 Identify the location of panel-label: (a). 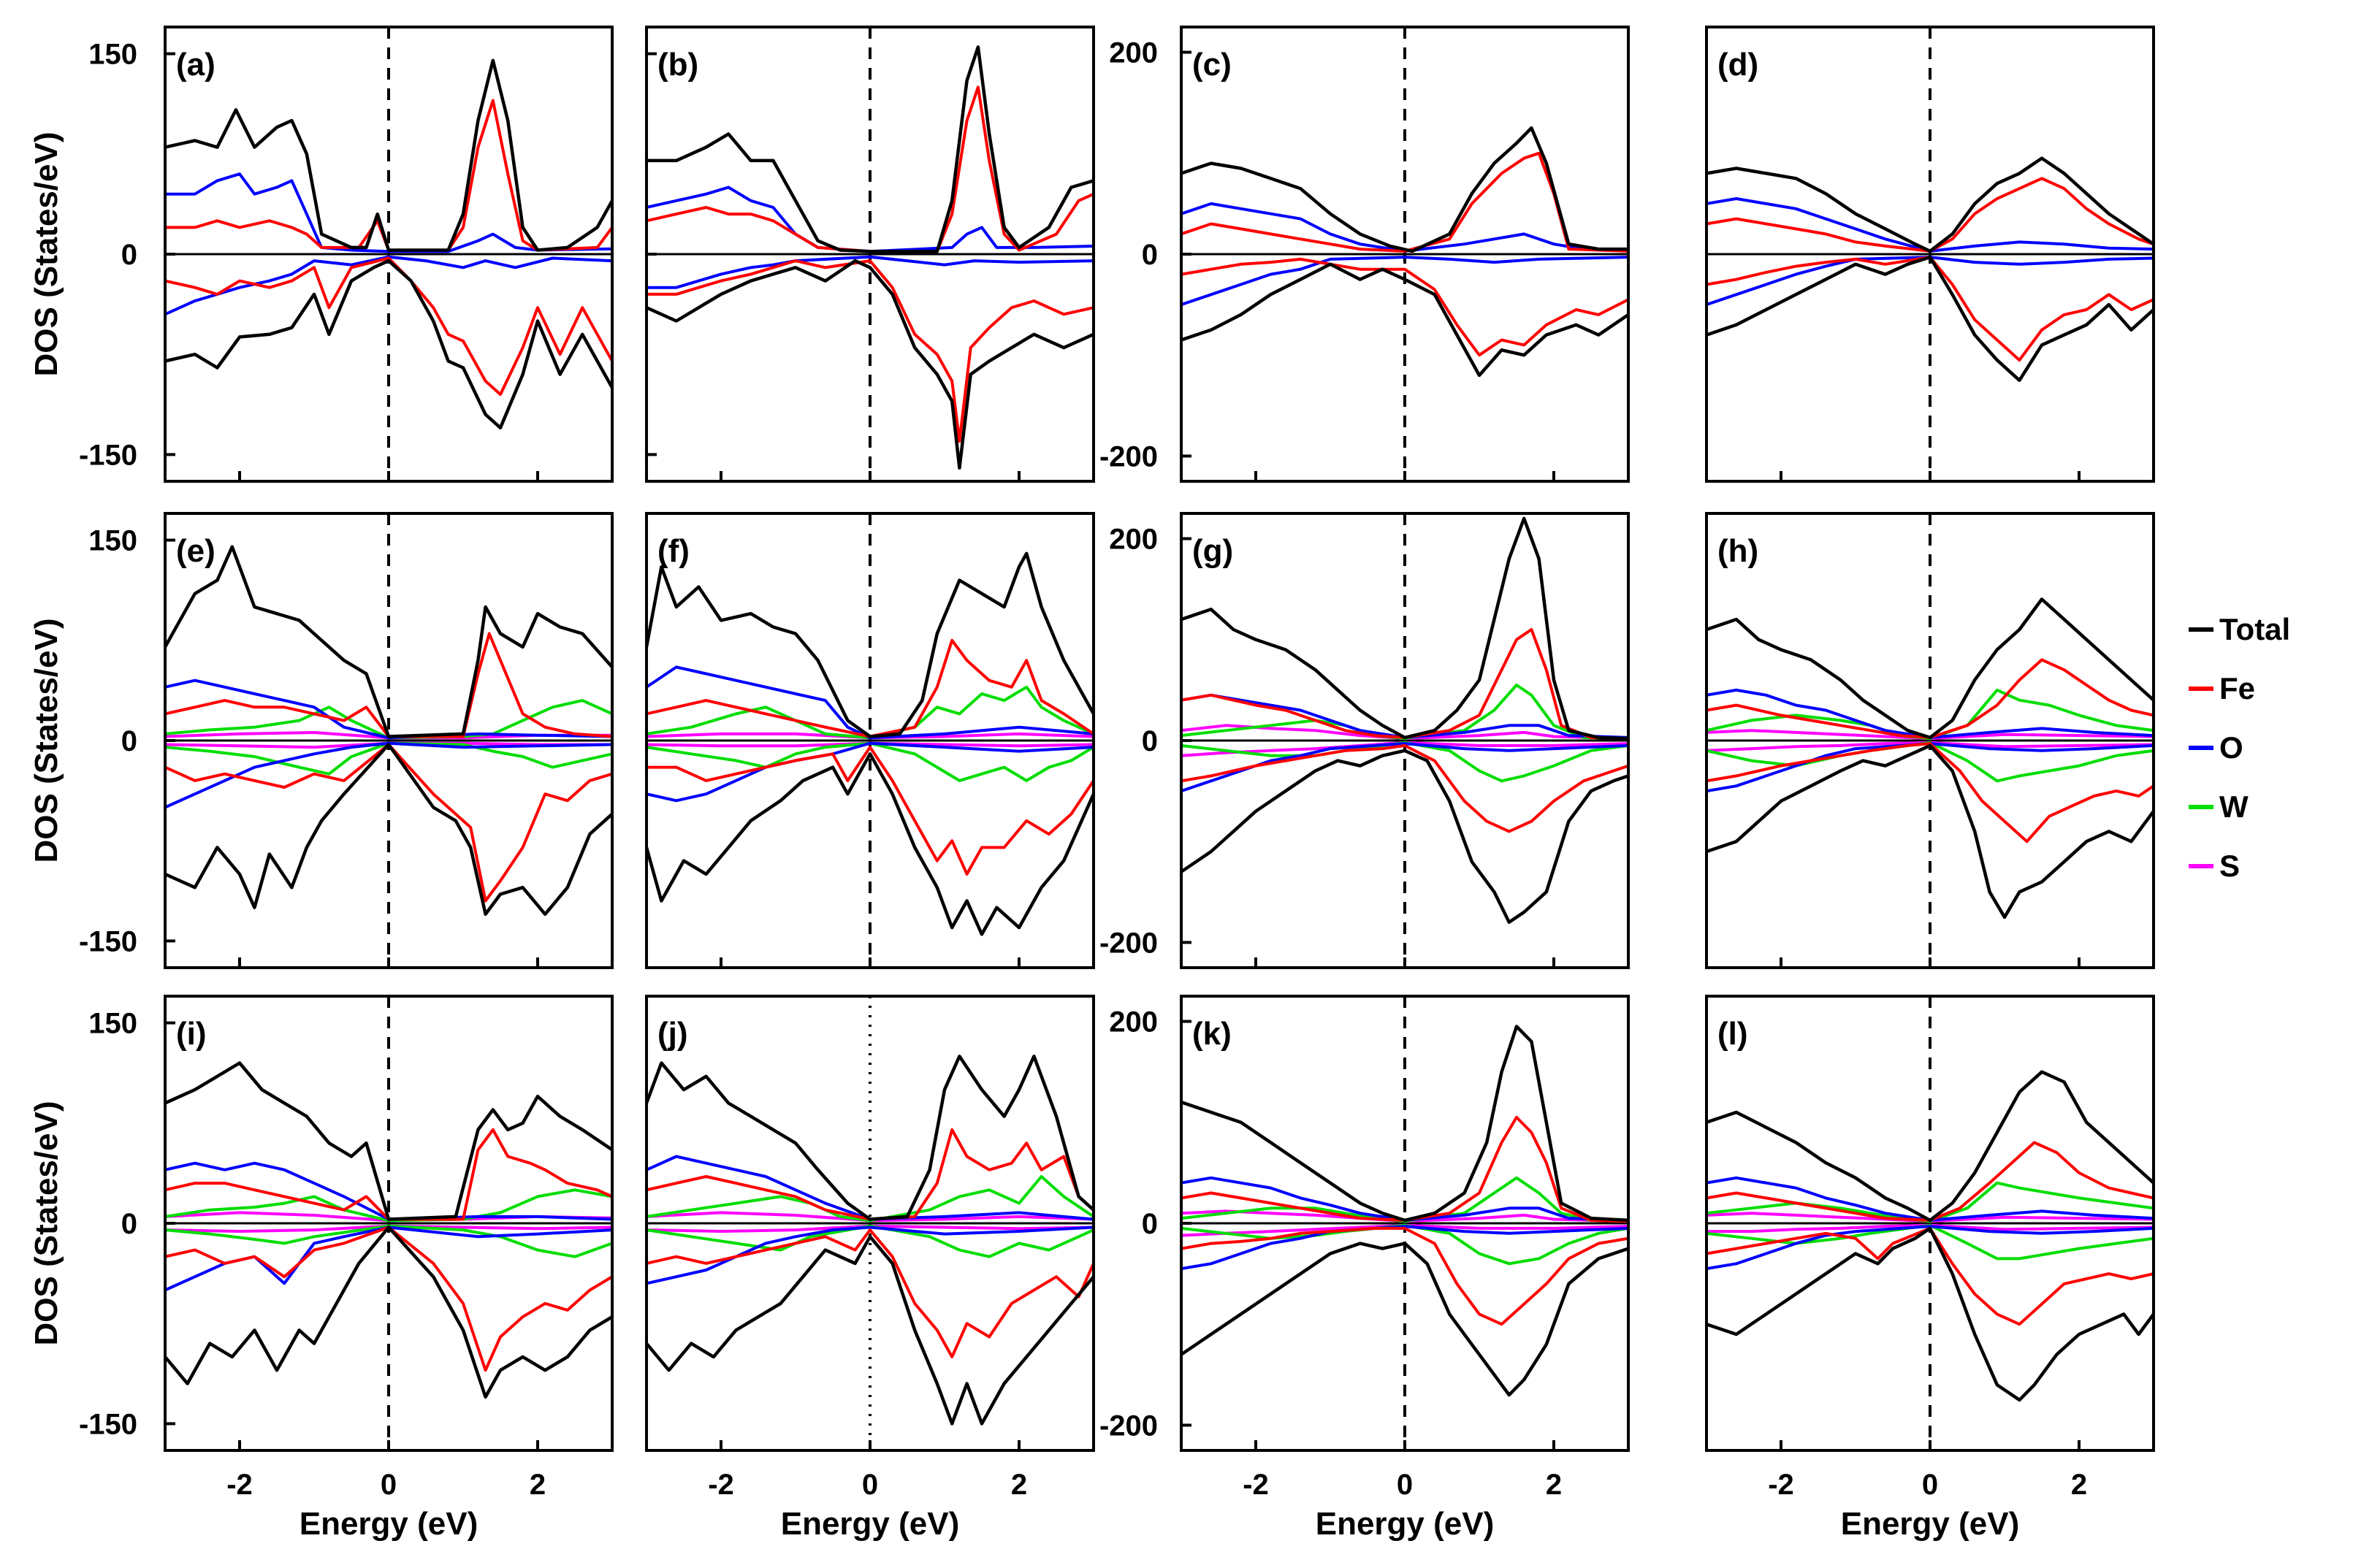
(196, 65).